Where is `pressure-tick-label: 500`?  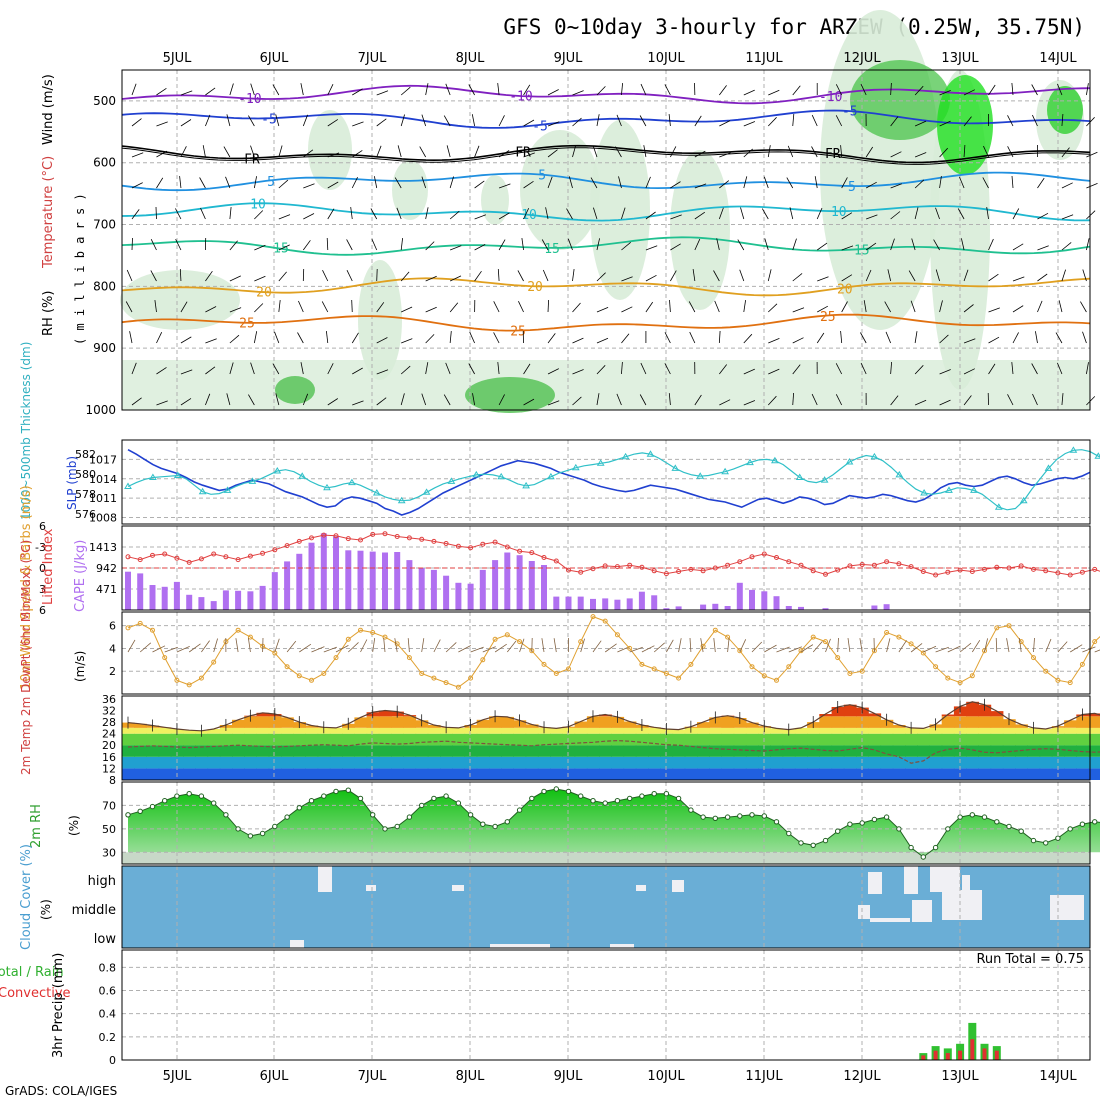 pressure-tick-label: 500 is located at coordinates (104, 101).